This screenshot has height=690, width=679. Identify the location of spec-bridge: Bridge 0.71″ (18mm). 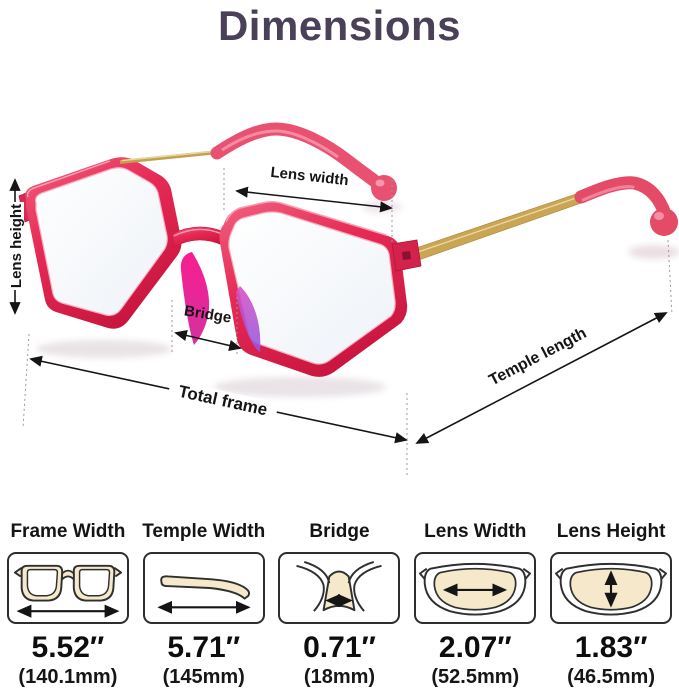
(340, 605).